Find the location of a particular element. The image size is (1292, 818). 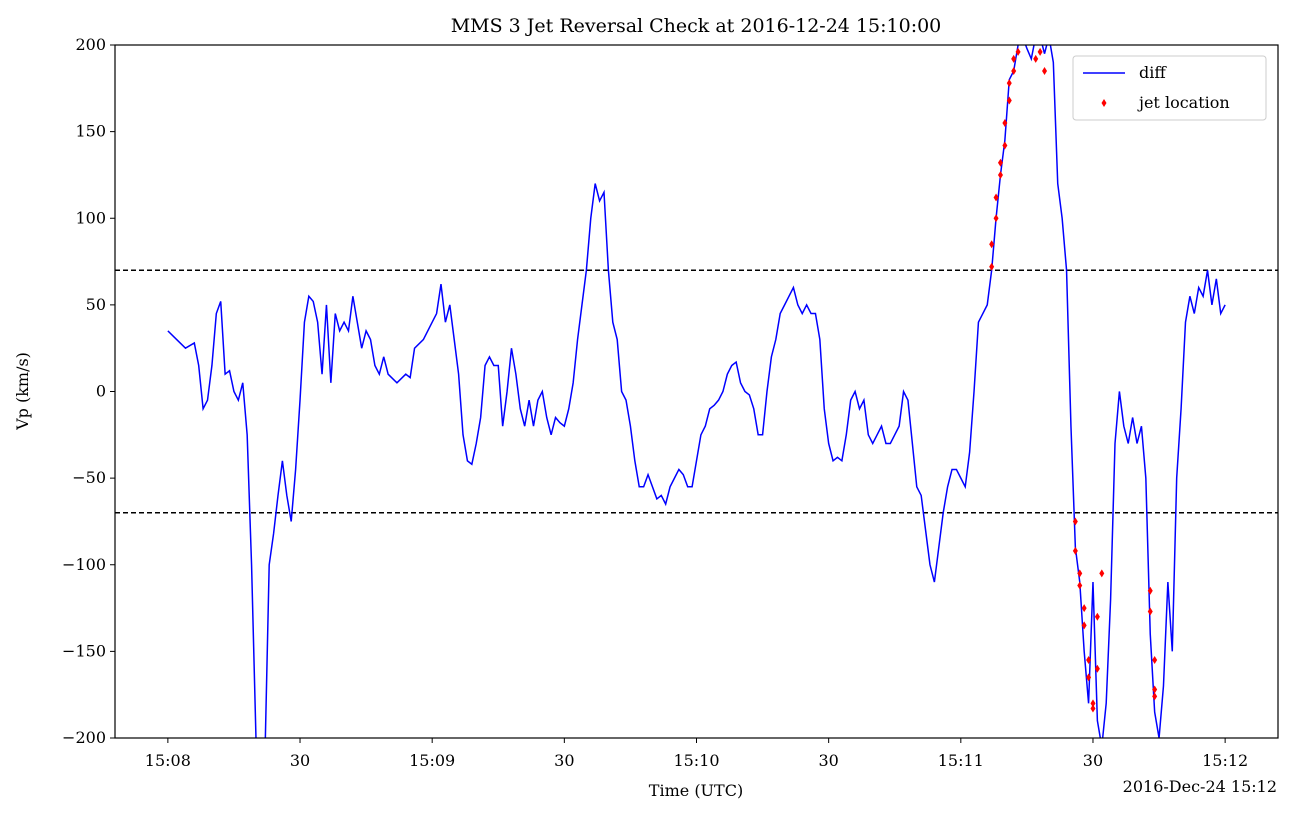

y-tick-label: −150 is located at coordinates (84, 650).